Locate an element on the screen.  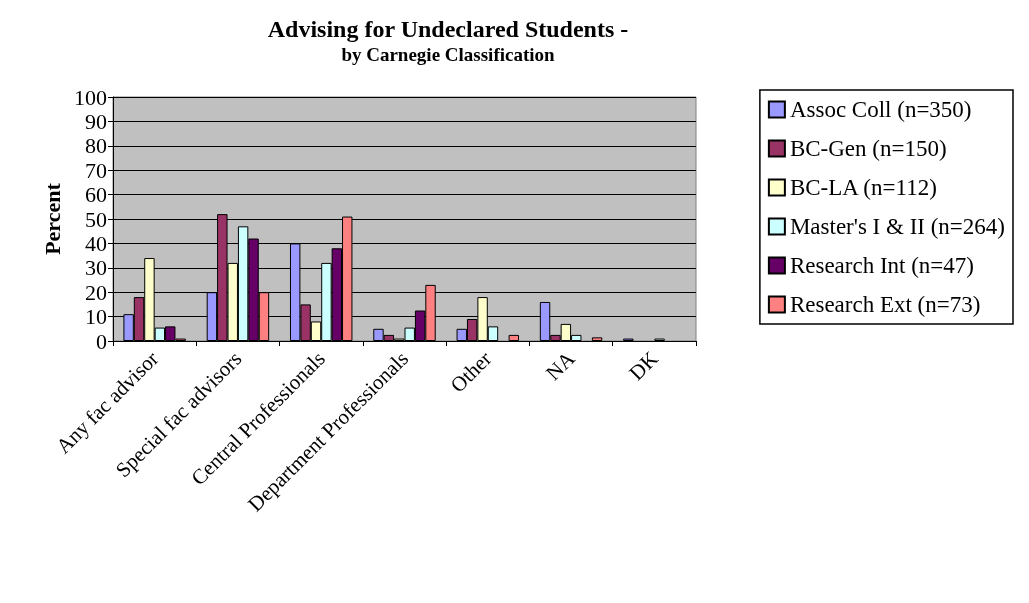
y-tick-label: 50 is located at coordinates (96, 219).